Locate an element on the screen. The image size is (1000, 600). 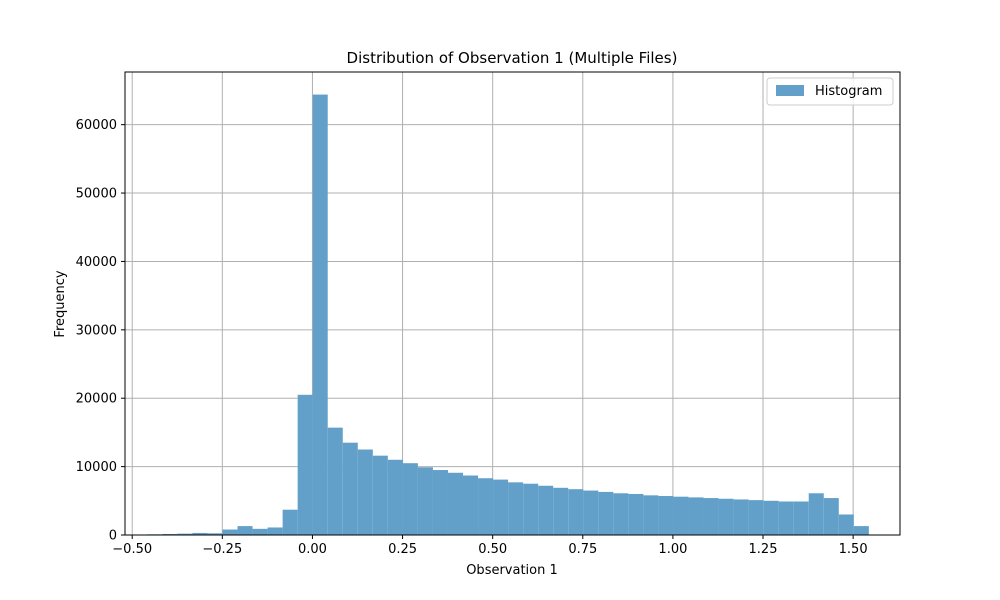
x-tick-label: −0.25 is located at coordinates (222, 549).